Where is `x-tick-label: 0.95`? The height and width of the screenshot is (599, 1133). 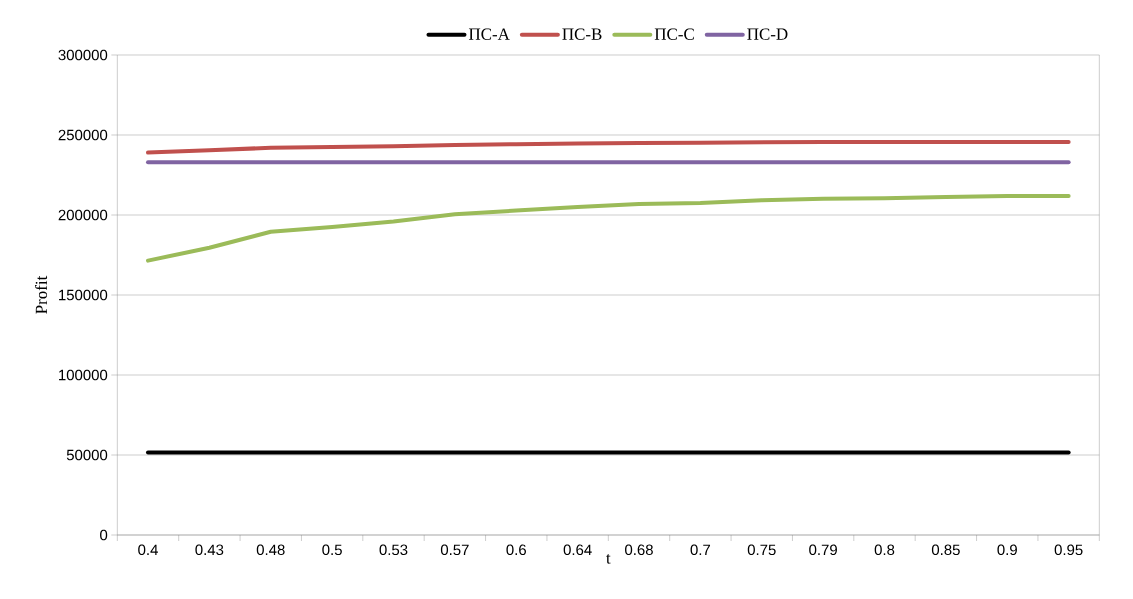 x-tick-label: 0.95 is located at coordinates (1068, 550).